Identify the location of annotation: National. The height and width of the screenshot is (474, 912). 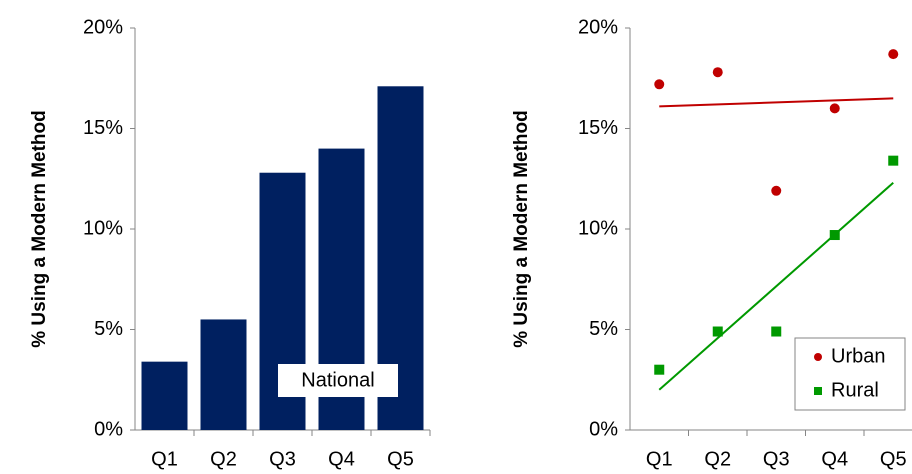
(337, 380).